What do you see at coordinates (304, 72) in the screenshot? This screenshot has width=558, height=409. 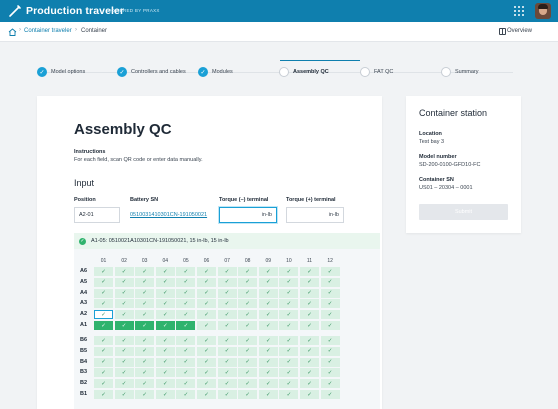 I see `step-assembly-qc: Assembly QC` at bounding box center [304, 72].